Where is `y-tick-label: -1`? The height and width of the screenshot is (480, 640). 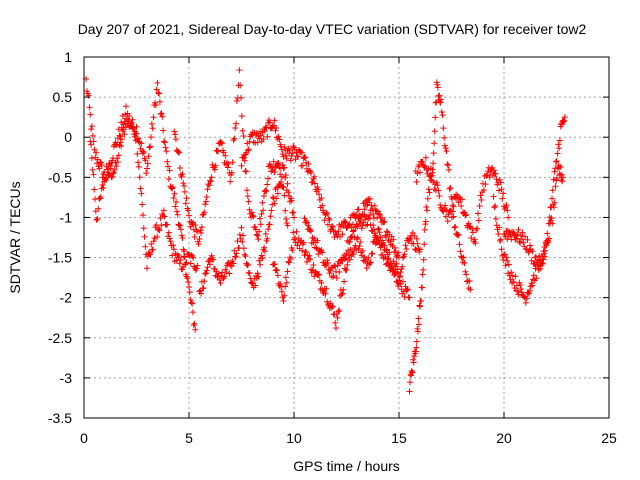
y-tick-label: -1 is located at coordinates (66, 217).